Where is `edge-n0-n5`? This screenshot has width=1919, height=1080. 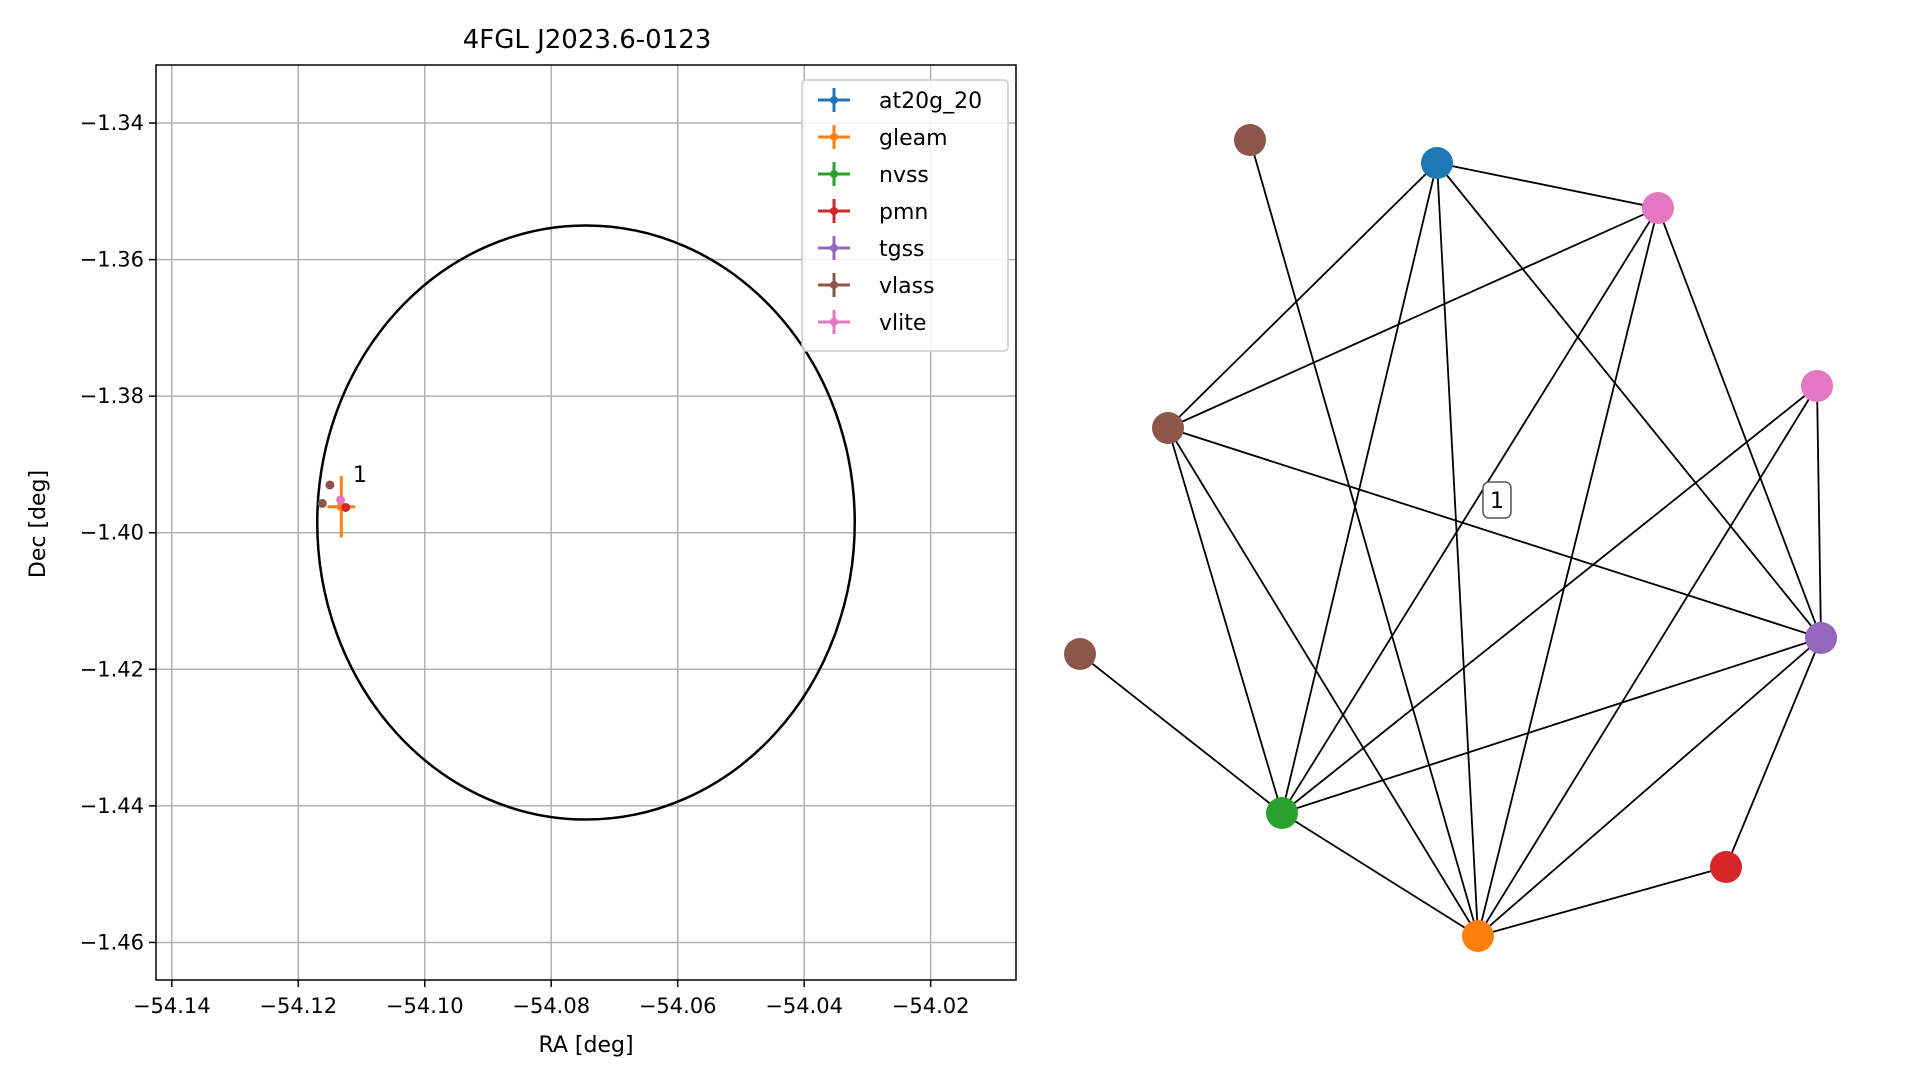 edge-n0-n5 is located at coordinates (1457, 549).